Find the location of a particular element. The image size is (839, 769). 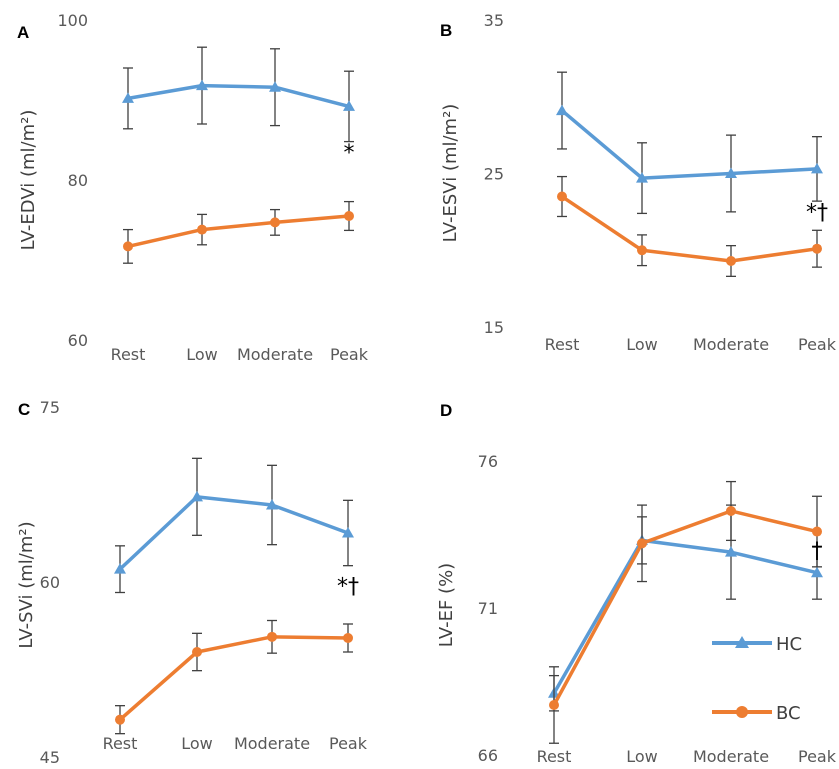

panel-letter: B is located at coordinates (446, 30).